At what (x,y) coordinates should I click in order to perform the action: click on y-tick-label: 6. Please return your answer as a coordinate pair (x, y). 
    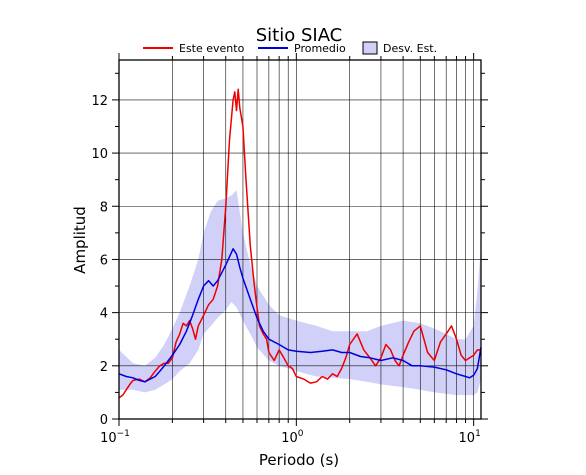
    Looking at the image, I should click on (104, 260).